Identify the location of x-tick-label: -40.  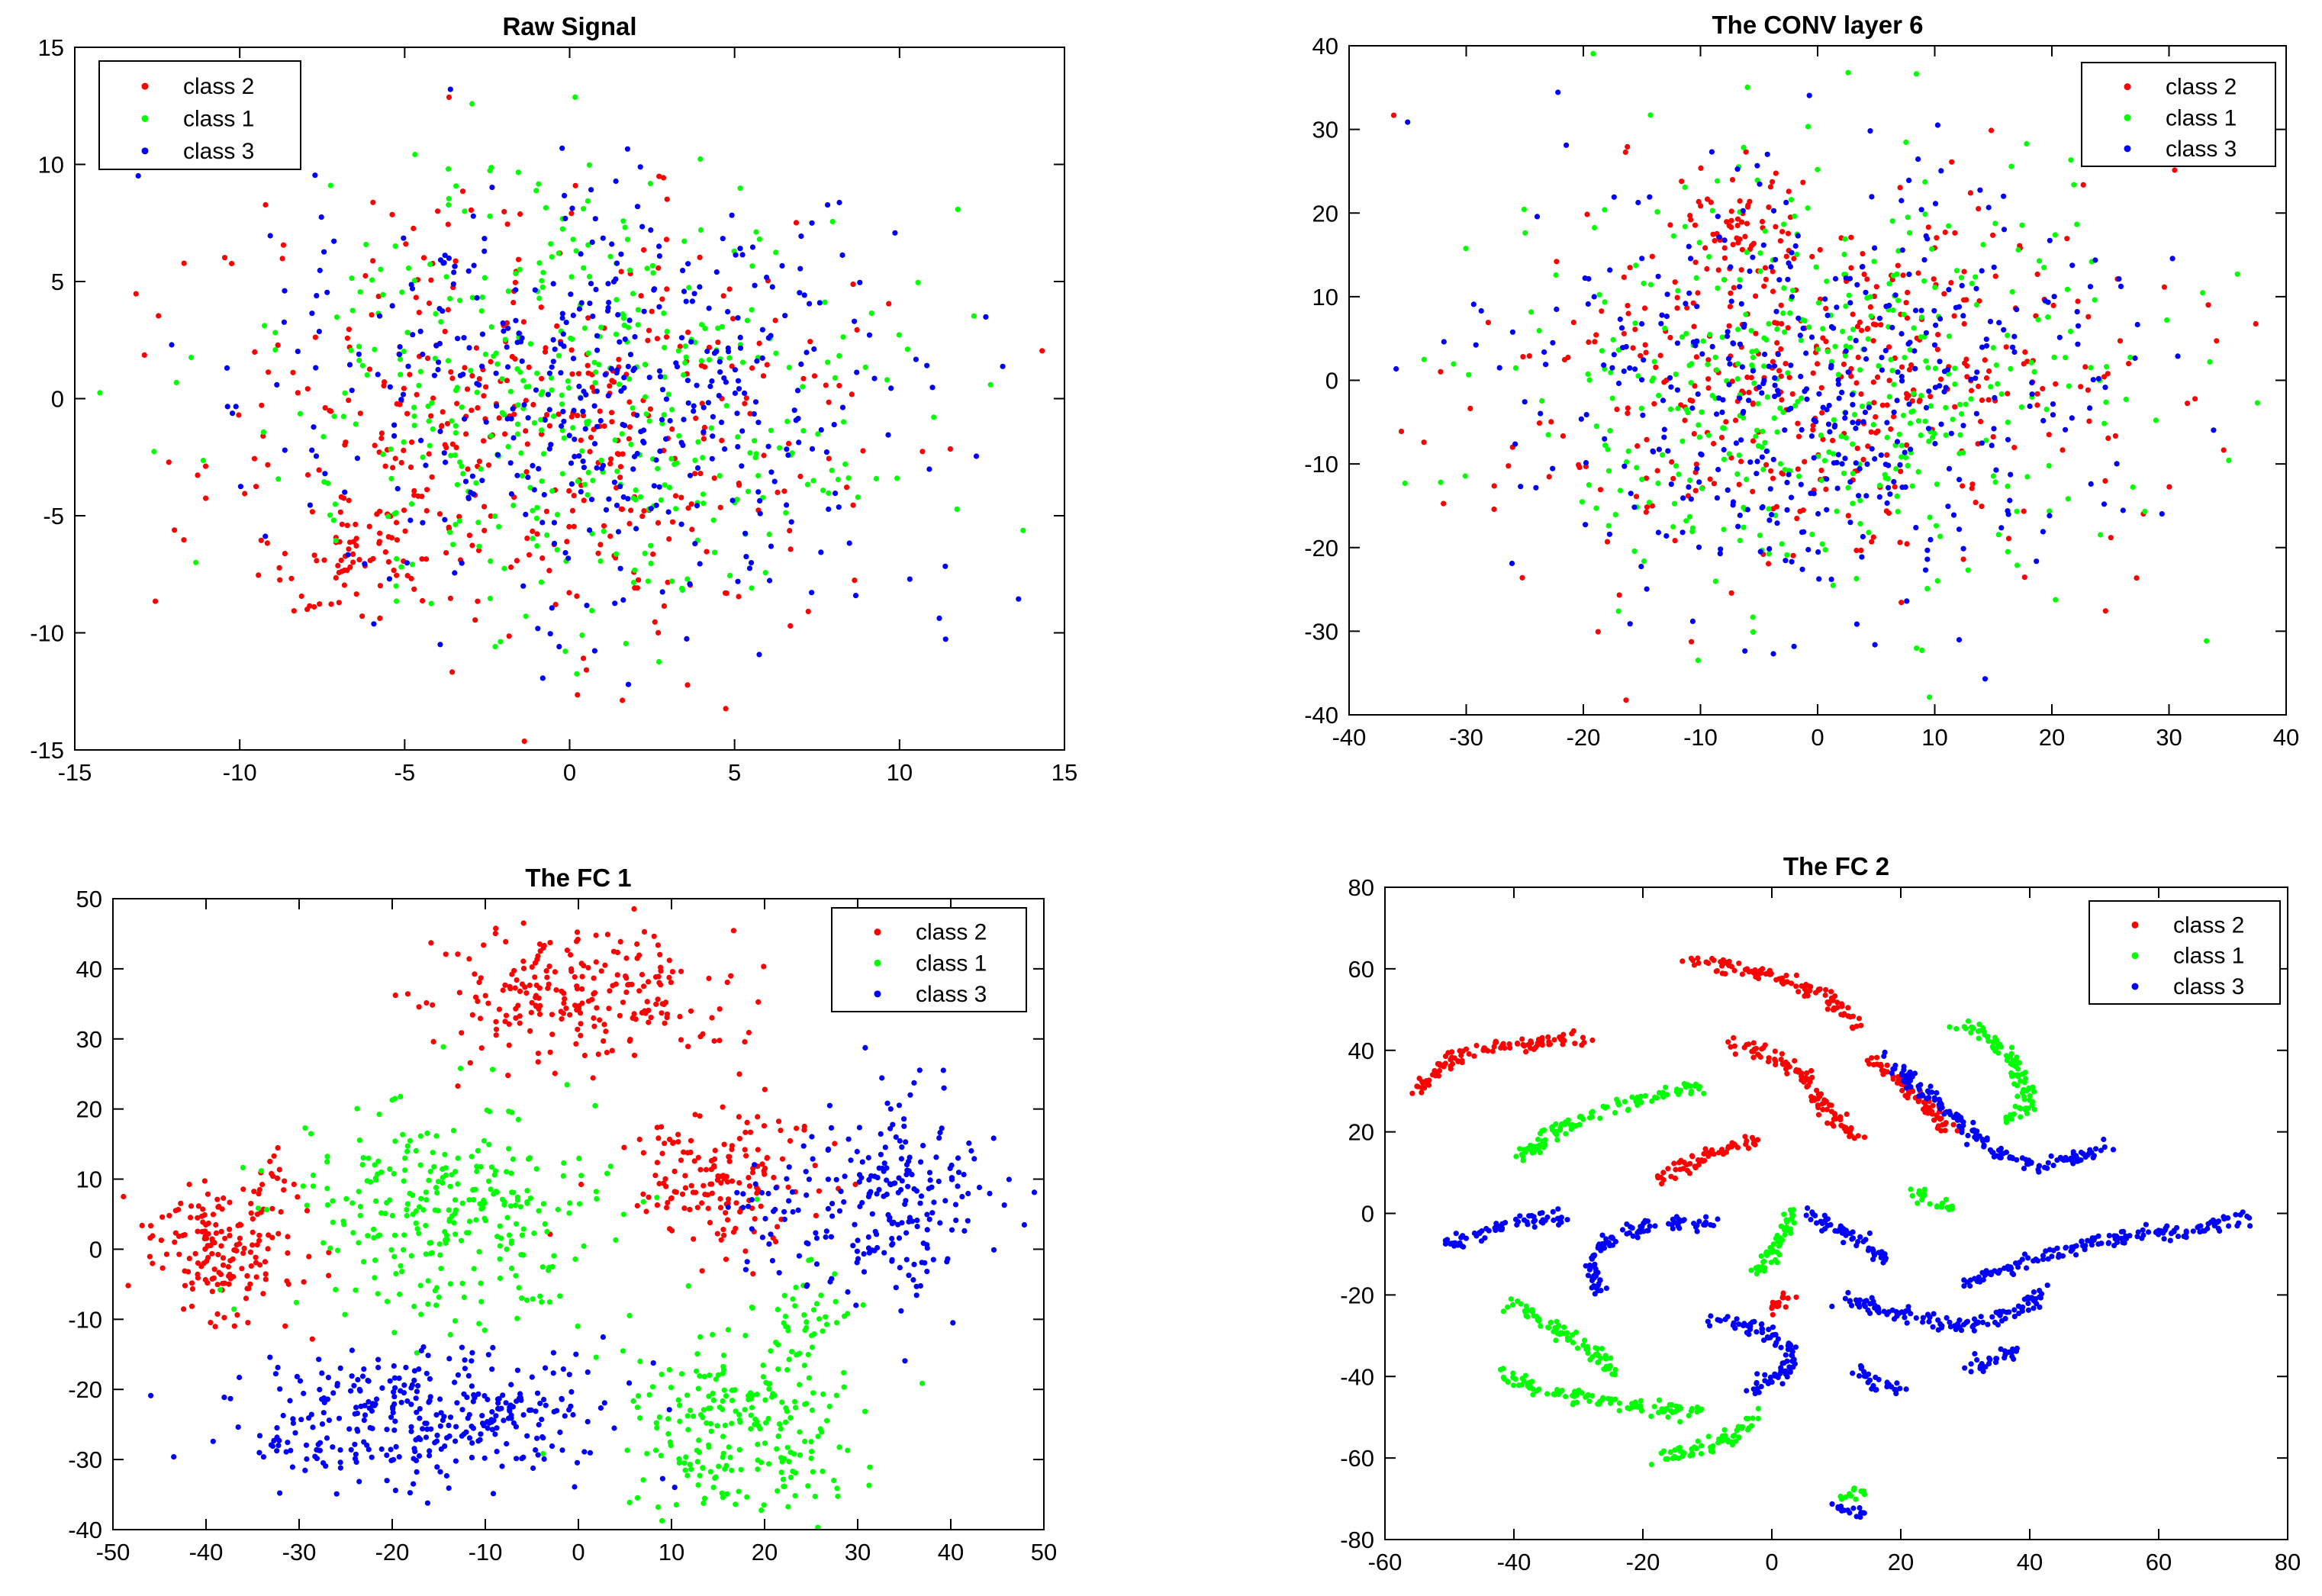
(1349, 737).